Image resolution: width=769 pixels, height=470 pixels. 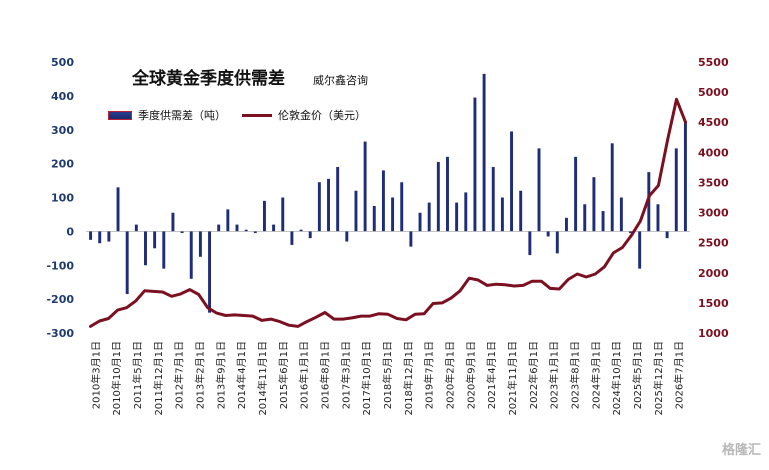 What do you see at coordinates (325, 375) in the screenshot?
I see `x-axis-tick-label: 2016年8月1日` at bounding box center [325, 375].